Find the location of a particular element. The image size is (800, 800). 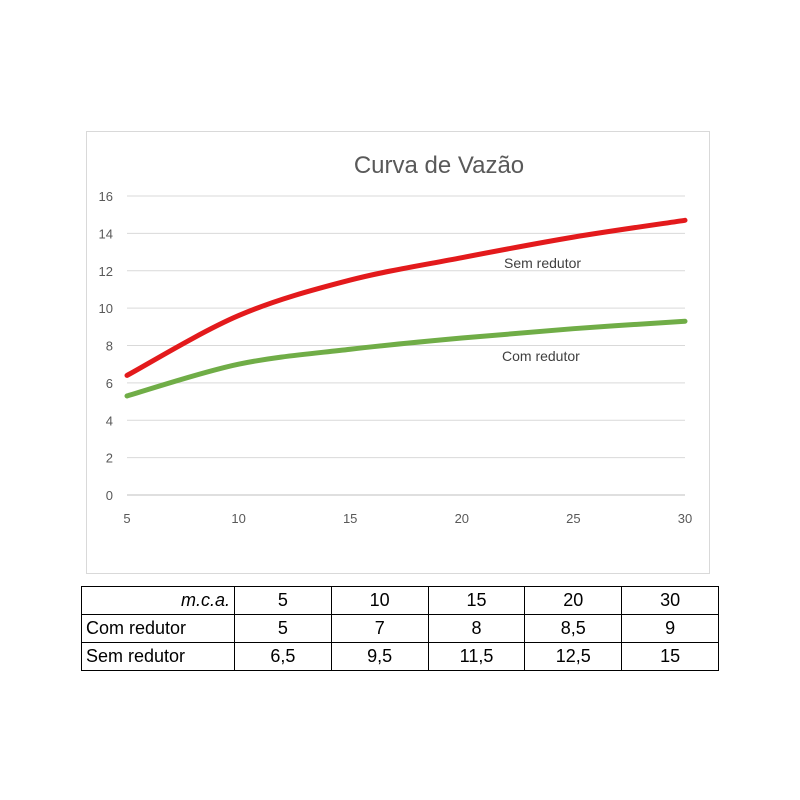

table-header-label: m.c.a. is located at coordinates (158, 600).